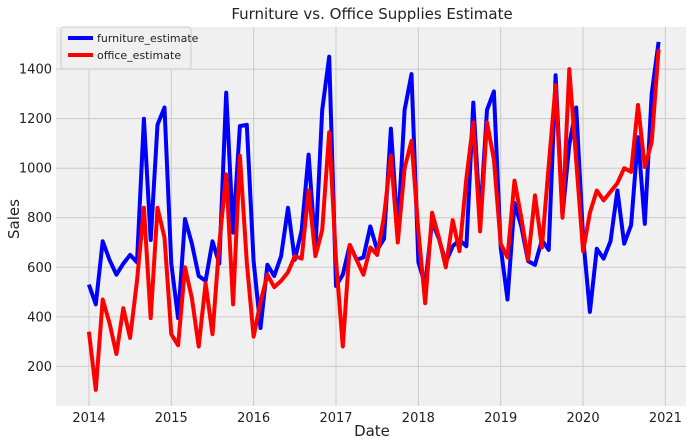 The width and height of the screenshot is (692, 446). What do you see at coordinates (171, 418) in the screenshot?
I see `x-tick-label: 2015` at bounding box center [171, 418].